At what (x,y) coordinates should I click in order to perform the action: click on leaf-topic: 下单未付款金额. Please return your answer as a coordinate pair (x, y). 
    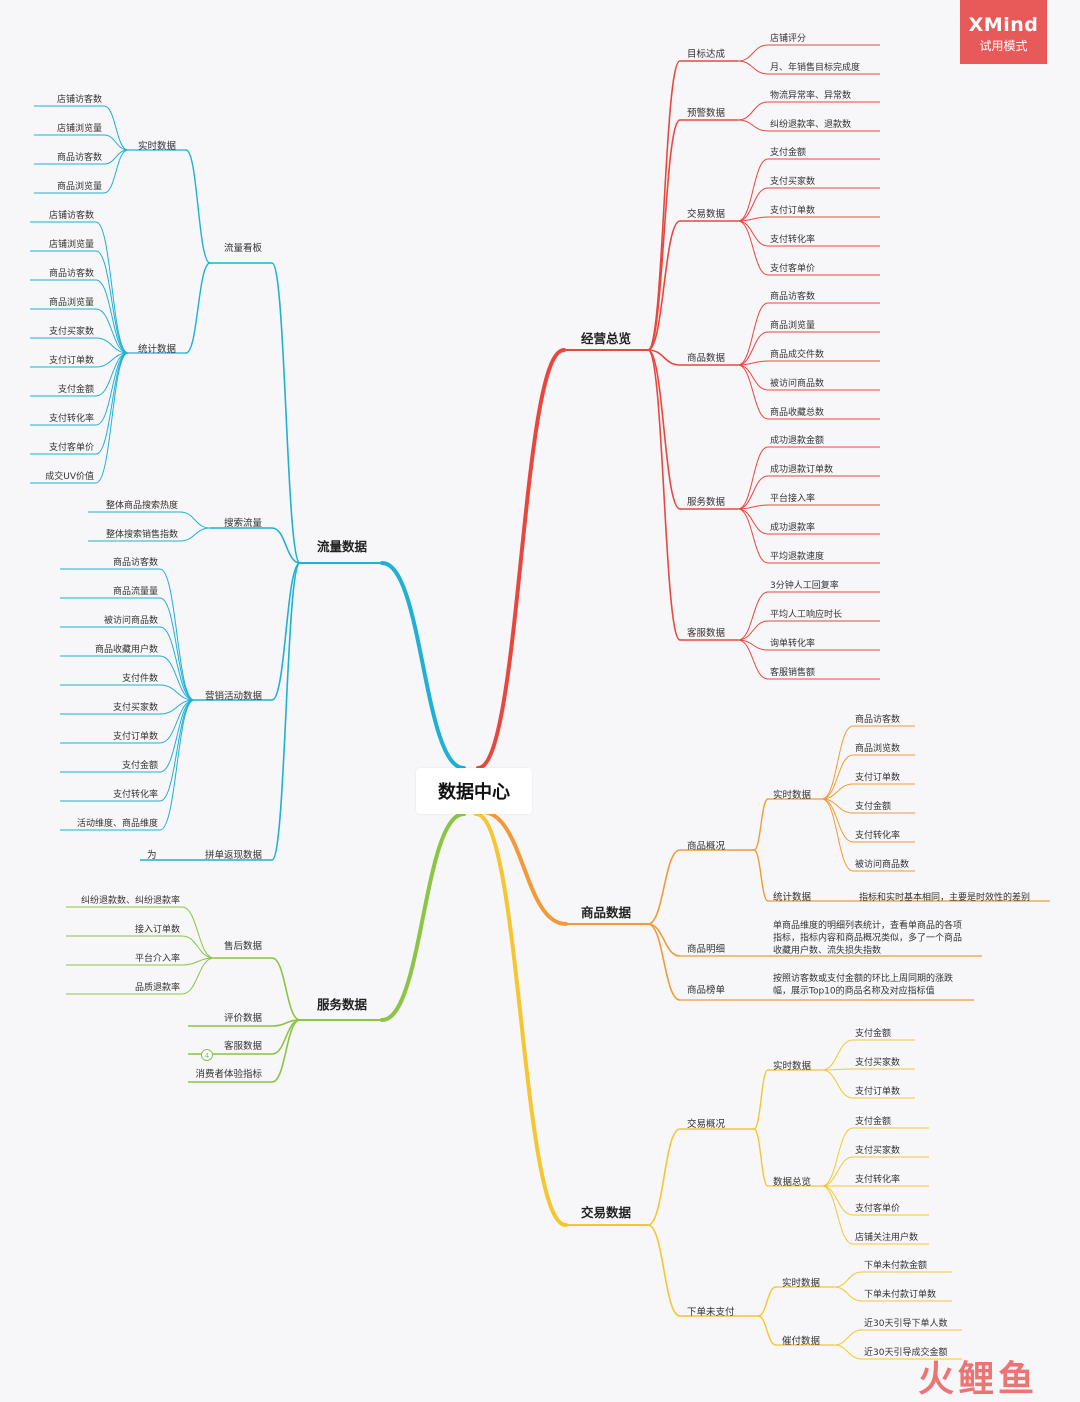
    Looking at the image, I should click on (895, 1265).